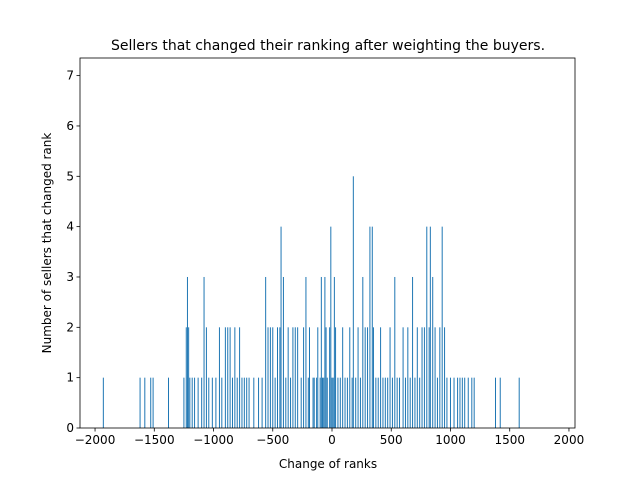 This screenshot has height=480, width=640. I want to click on y-tick-label: 6, so click(70, 126).